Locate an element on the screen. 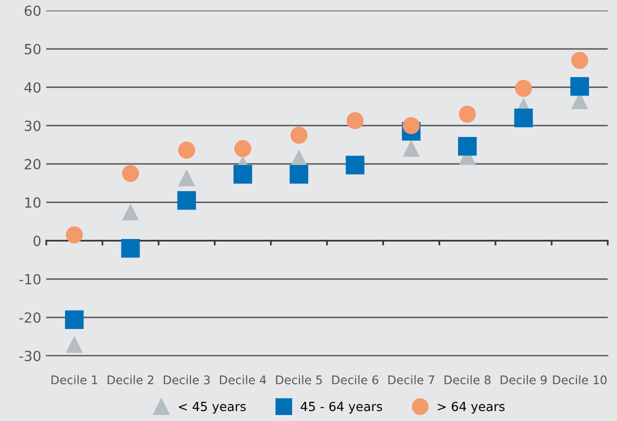  x-tick-label: Decile 4 is located at coordinates (243, 379).